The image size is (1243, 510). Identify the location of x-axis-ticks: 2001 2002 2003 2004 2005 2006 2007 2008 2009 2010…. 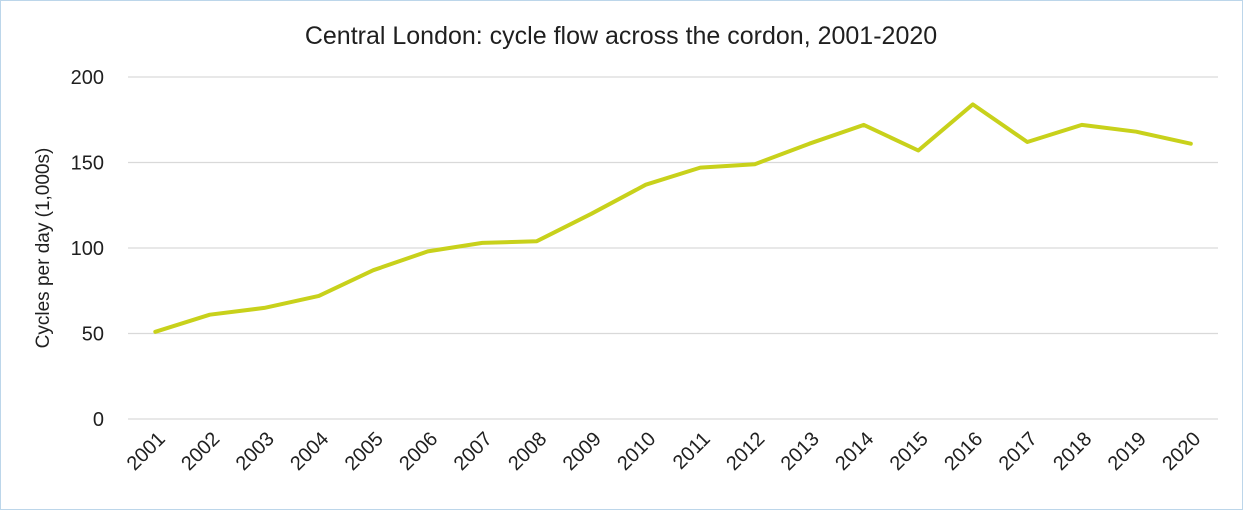
(664, 451).